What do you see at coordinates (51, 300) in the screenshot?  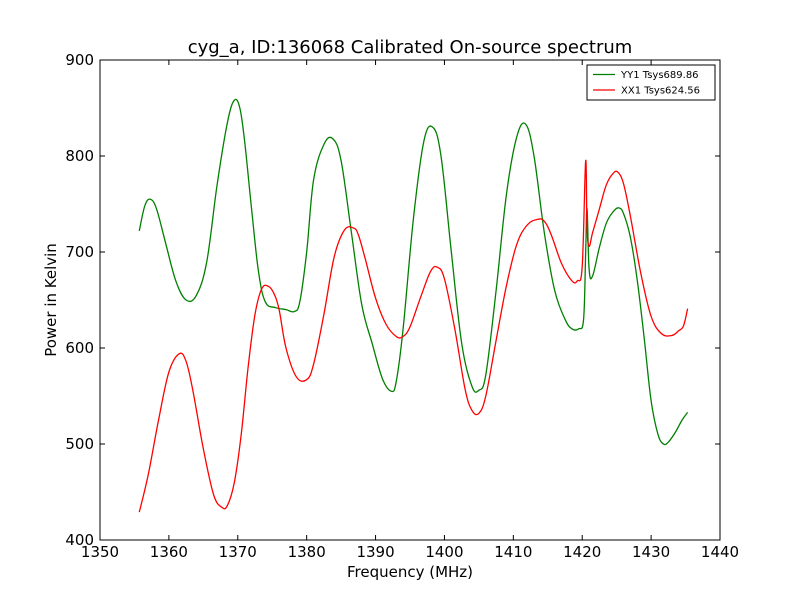 I see `y-axis-title: Power in Kelvin` at bounding box center [51, 300].